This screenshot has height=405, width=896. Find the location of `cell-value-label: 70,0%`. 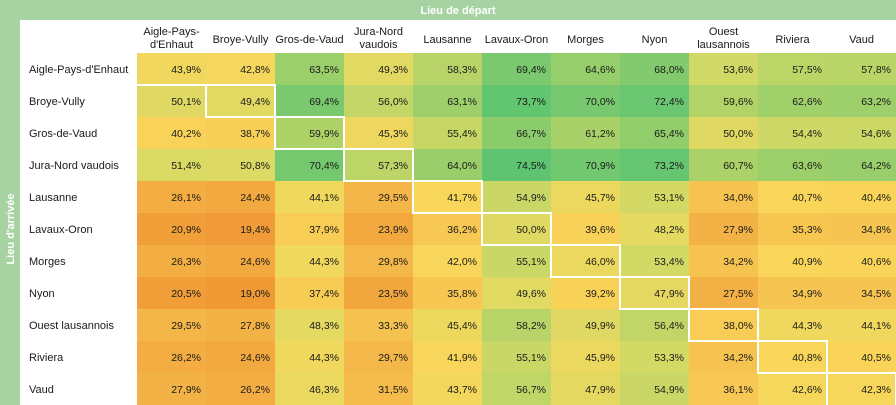

cell-value-label: 70,0% is located at coordinates (600, 102).